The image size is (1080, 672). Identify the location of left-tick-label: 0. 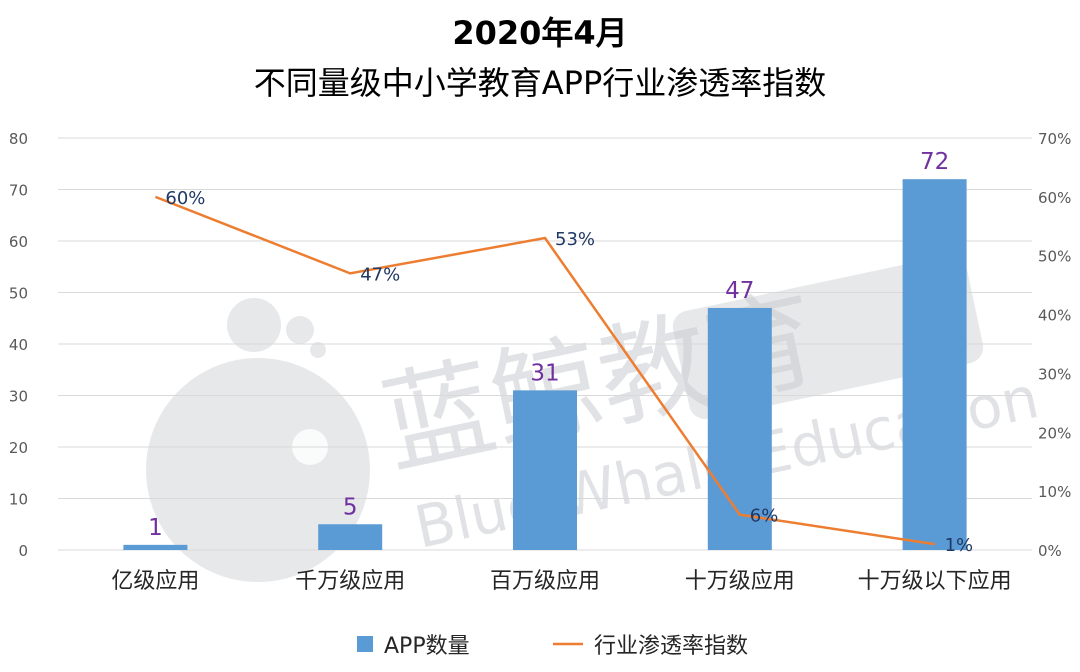
(23, 551).